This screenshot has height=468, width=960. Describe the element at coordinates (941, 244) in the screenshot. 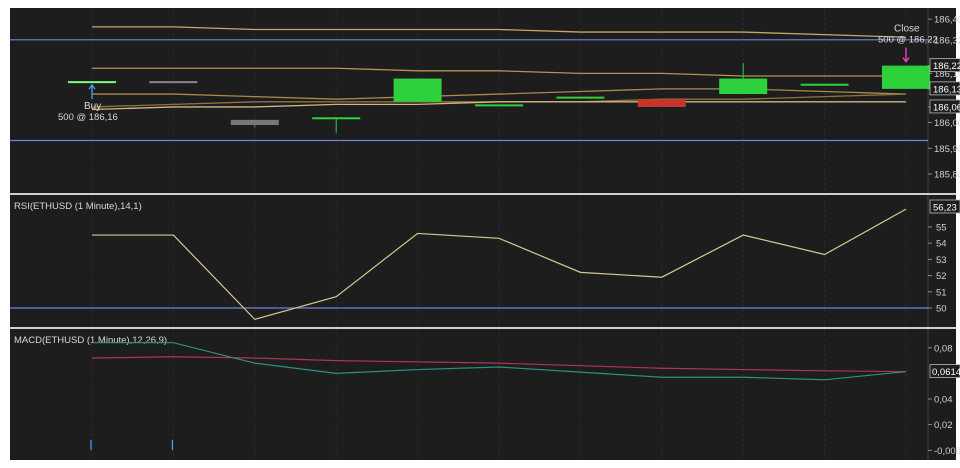

I see `rsi-tick-label: 54` at that location.